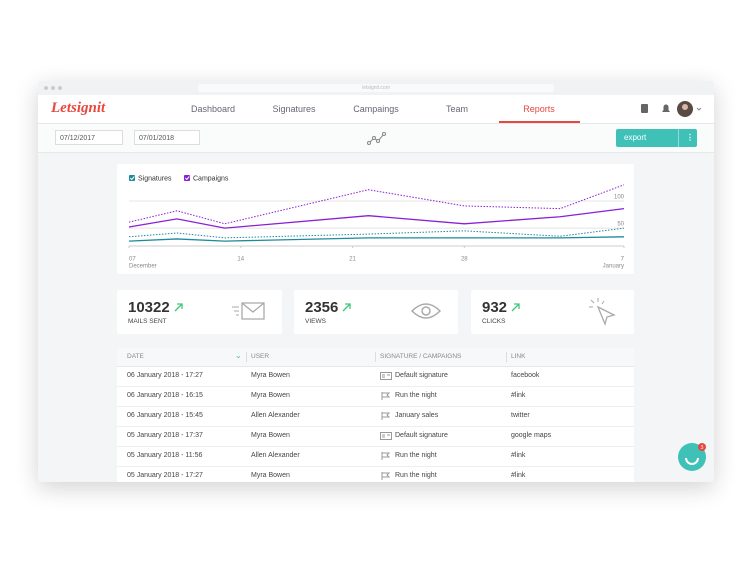 The image size is (752, 564). I want to click on title-bar: letsignit.com, so click(376, 88).